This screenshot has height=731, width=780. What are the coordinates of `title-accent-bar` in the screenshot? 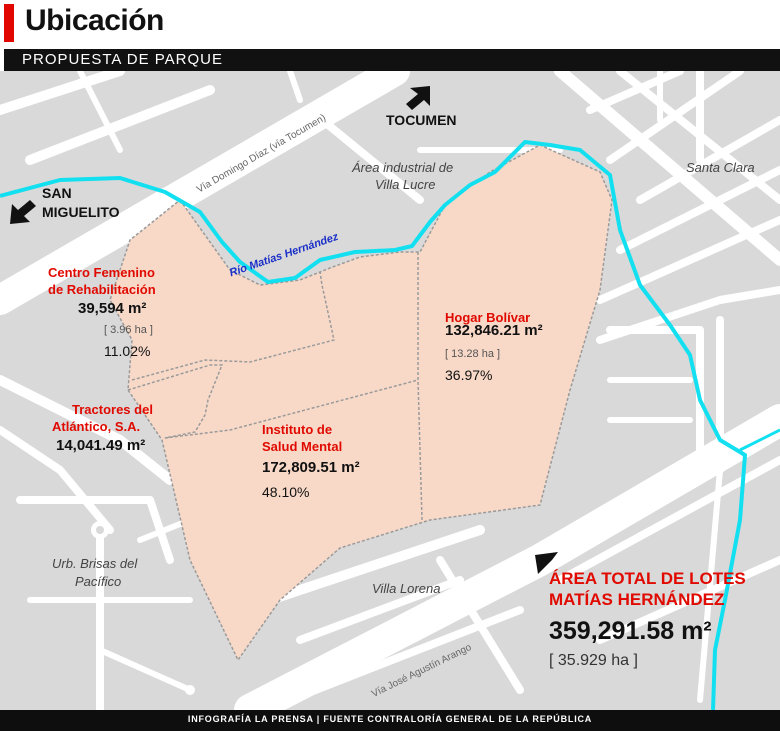 It's located at (9, 23).